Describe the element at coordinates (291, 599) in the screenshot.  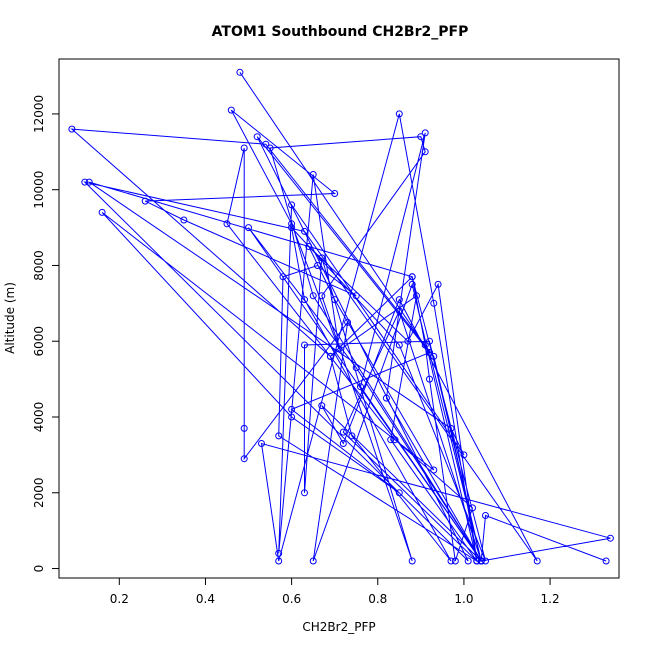
I see `x-tick-label: 0.6` at that location.